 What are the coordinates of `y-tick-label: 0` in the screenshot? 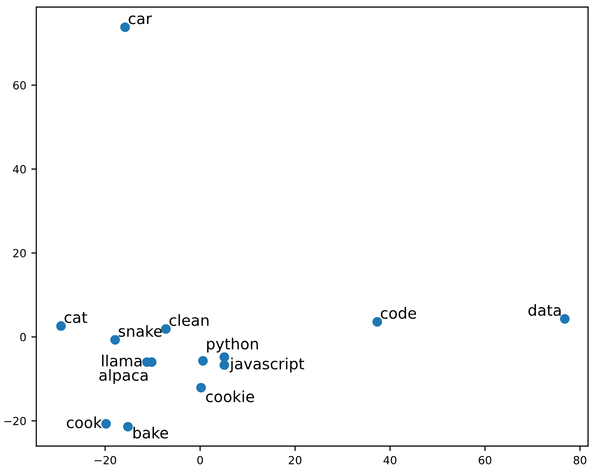 It's located at (23, 337).